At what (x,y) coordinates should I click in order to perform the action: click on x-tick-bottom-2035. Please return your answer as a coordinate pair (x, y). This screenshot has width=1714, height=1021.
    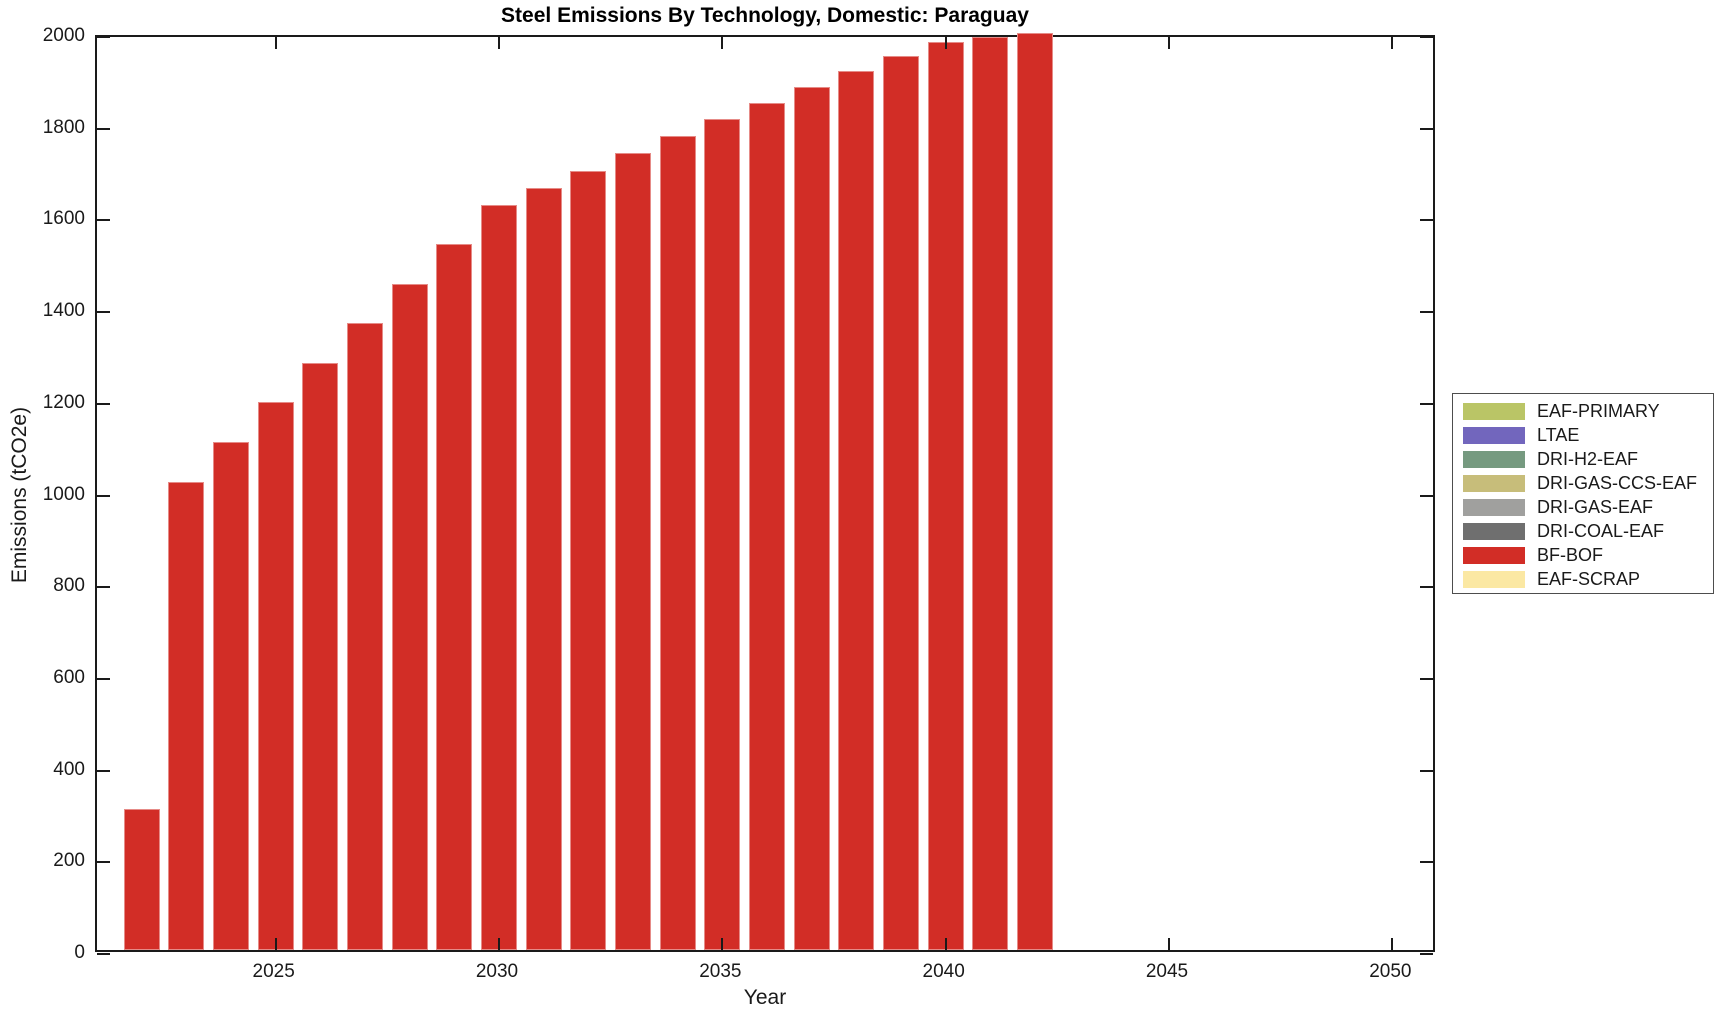
    Looking at the image, I should click on (722, 944).